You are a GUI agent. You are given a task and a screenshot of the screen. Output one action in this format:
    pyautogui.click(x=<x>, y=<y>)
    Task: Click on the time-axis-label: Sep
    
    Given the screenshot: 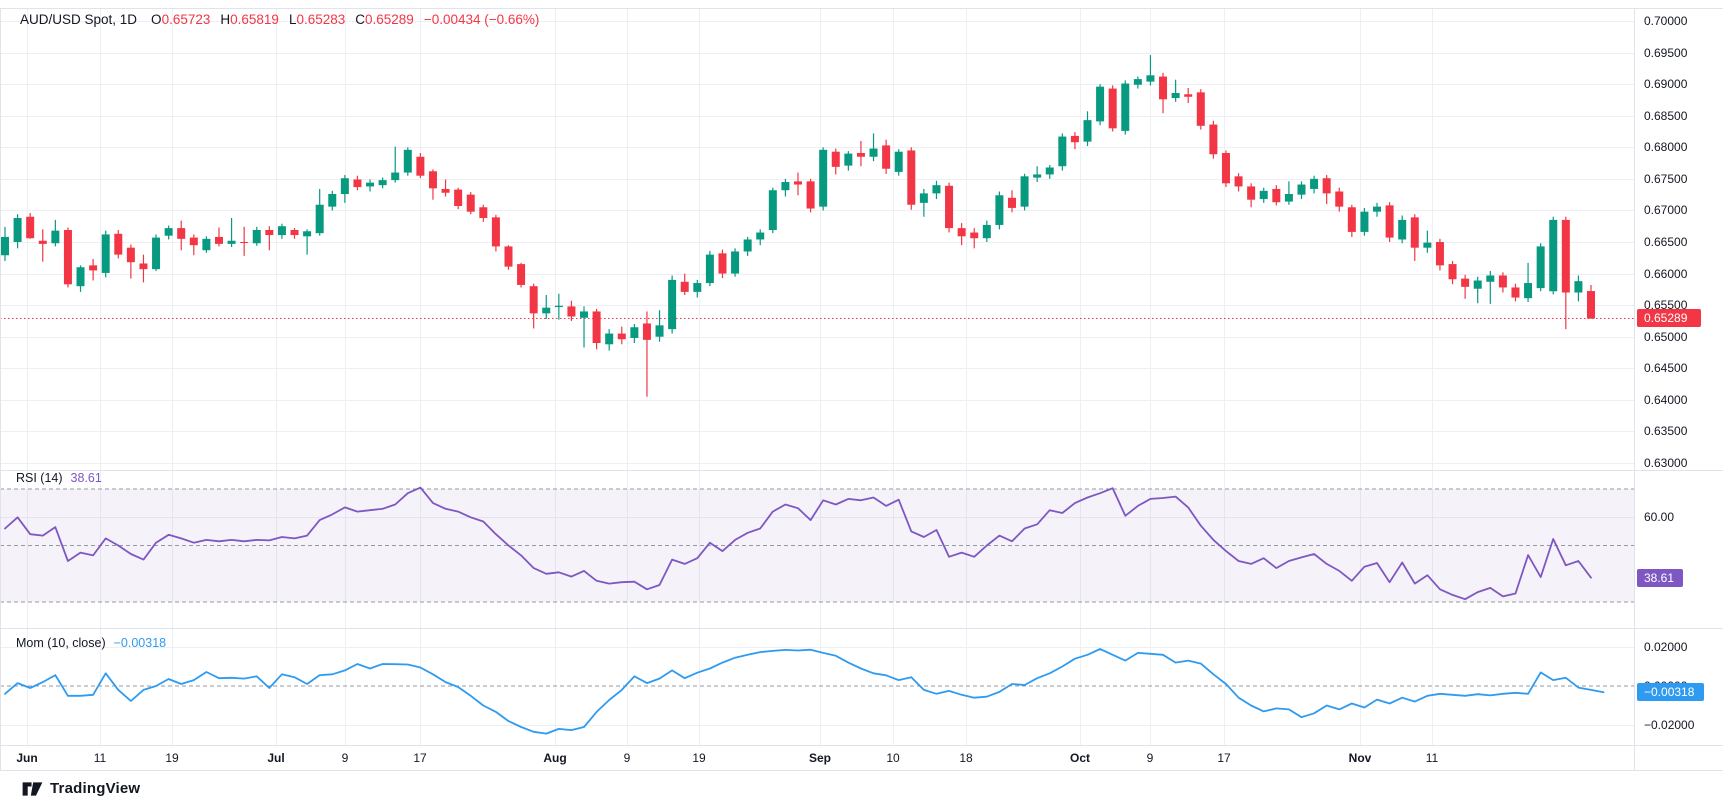 What is the action you would take?
    pyautogui.click(x=819, y=758)
    